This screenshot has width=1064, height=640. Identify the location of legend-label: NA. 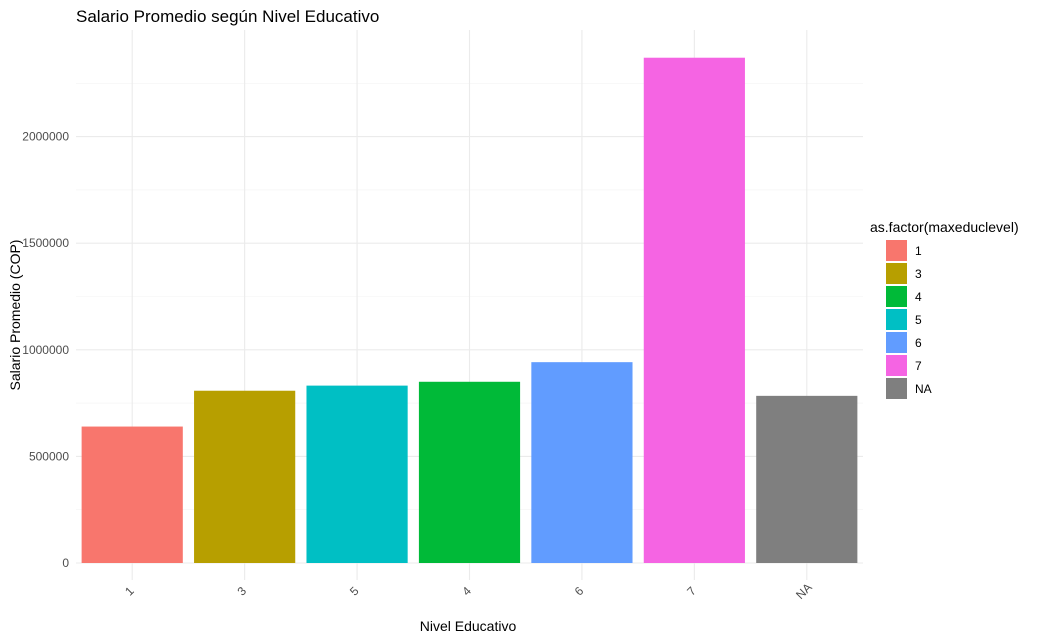
(923, 389).